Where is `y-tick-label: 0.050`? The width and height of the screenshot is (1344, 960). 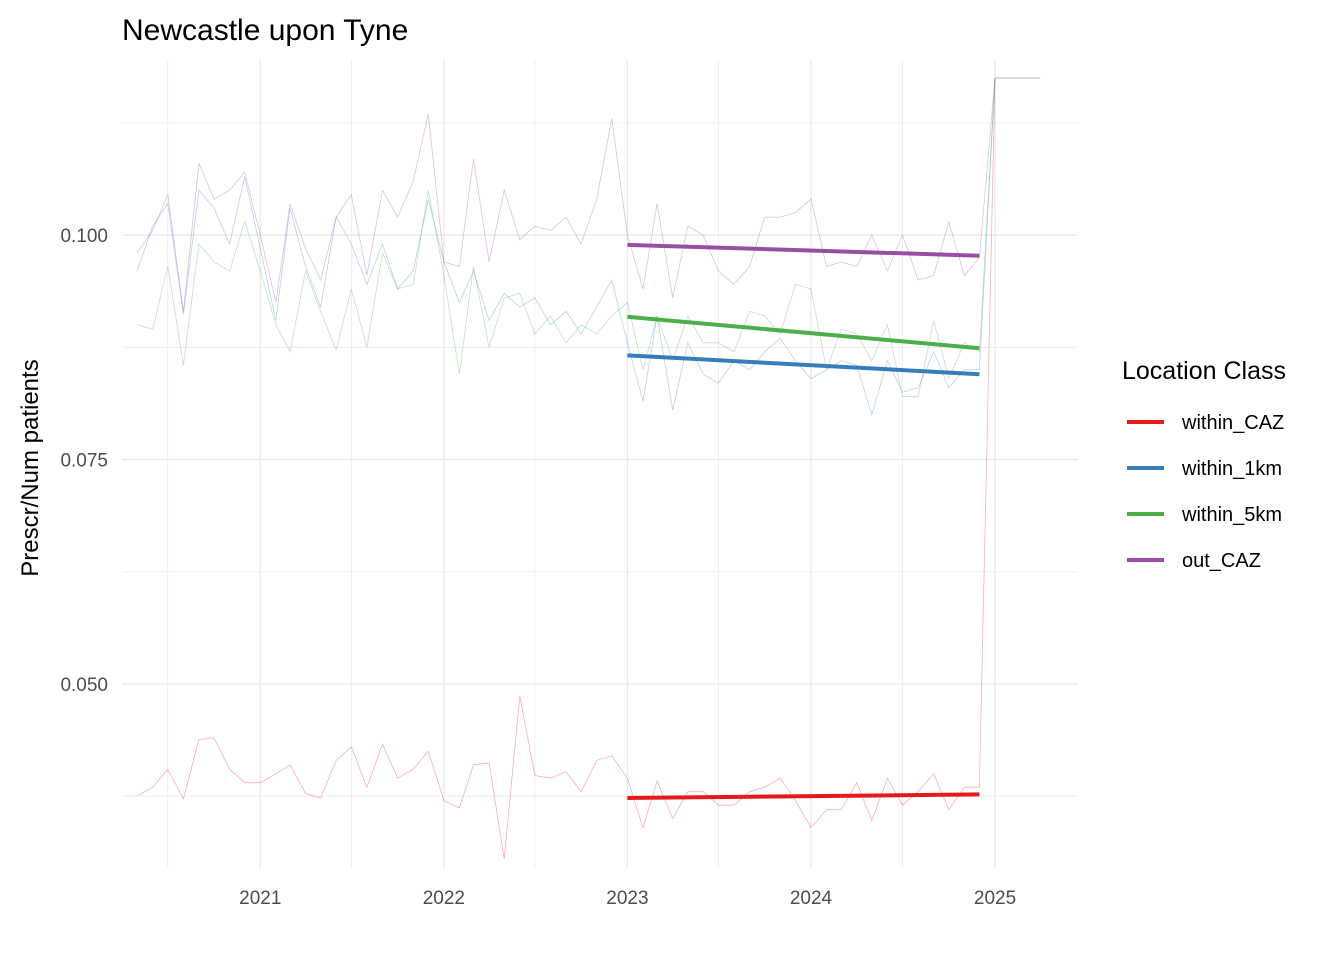
y-tick-label: 0.050 is located at coordinates (84, 685).